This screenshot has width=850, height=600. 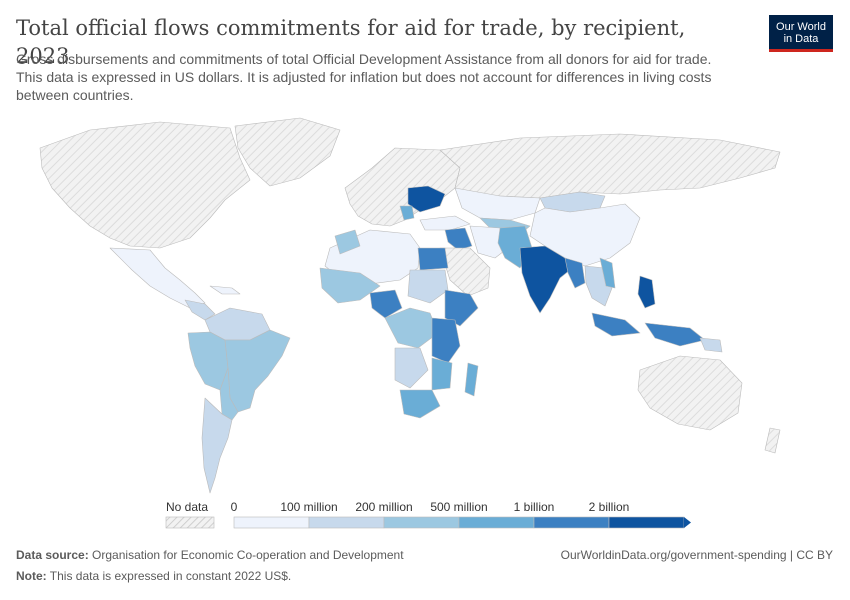 I want to click on region-peru-ecuador, so click(x=208, y=361).